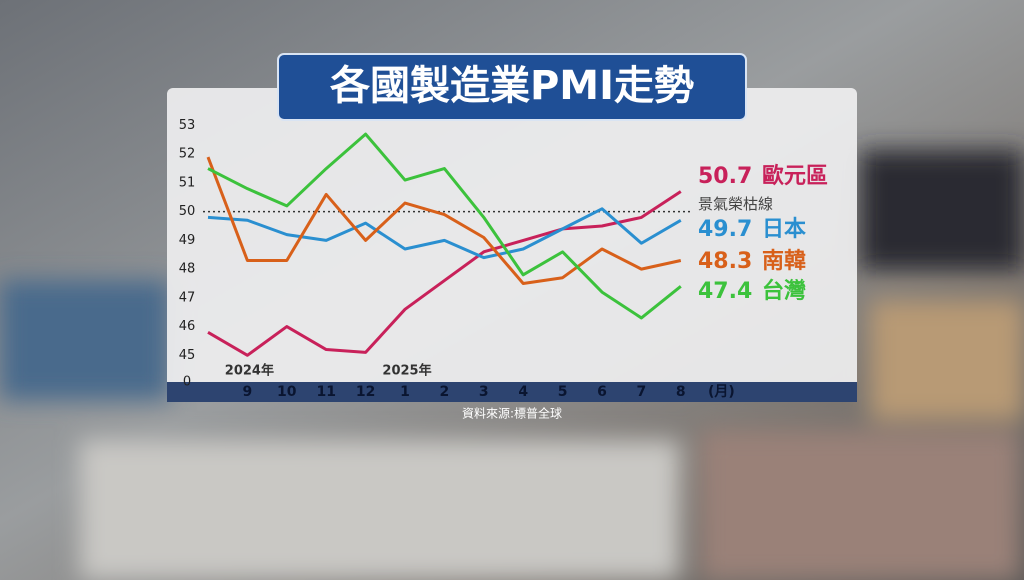 Image resolution: width=1024 pixels, height=584 pixels. Describe the element at coordinates (187, 355) in the screenshot. I see `y-tick-label: 45` at that location.